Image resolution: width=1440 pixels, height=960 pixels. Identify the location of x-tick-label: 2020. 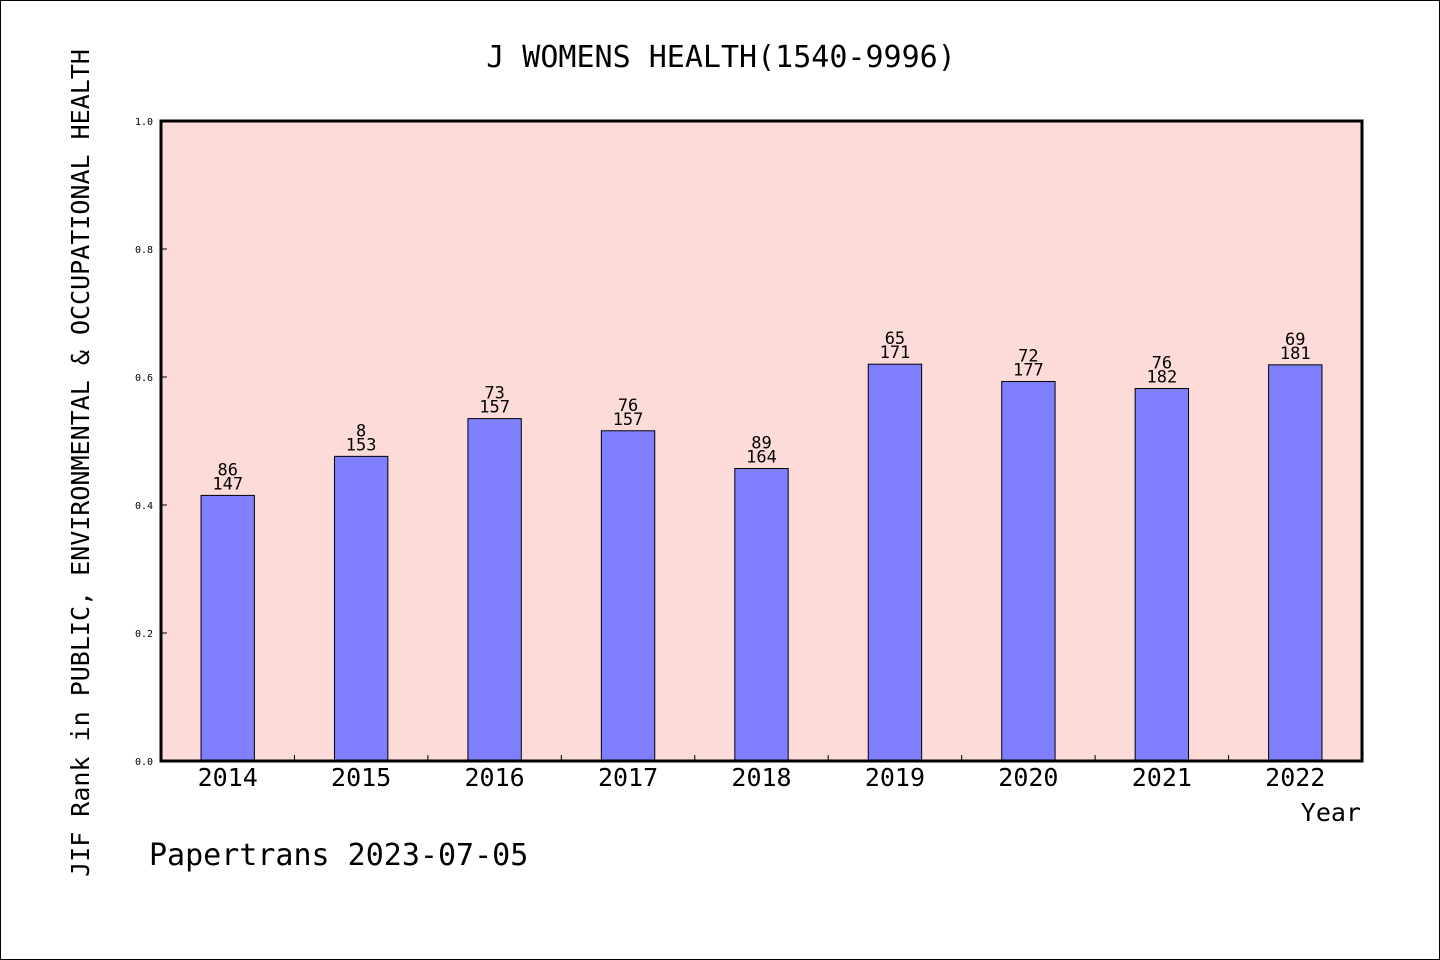
(1028, 777).